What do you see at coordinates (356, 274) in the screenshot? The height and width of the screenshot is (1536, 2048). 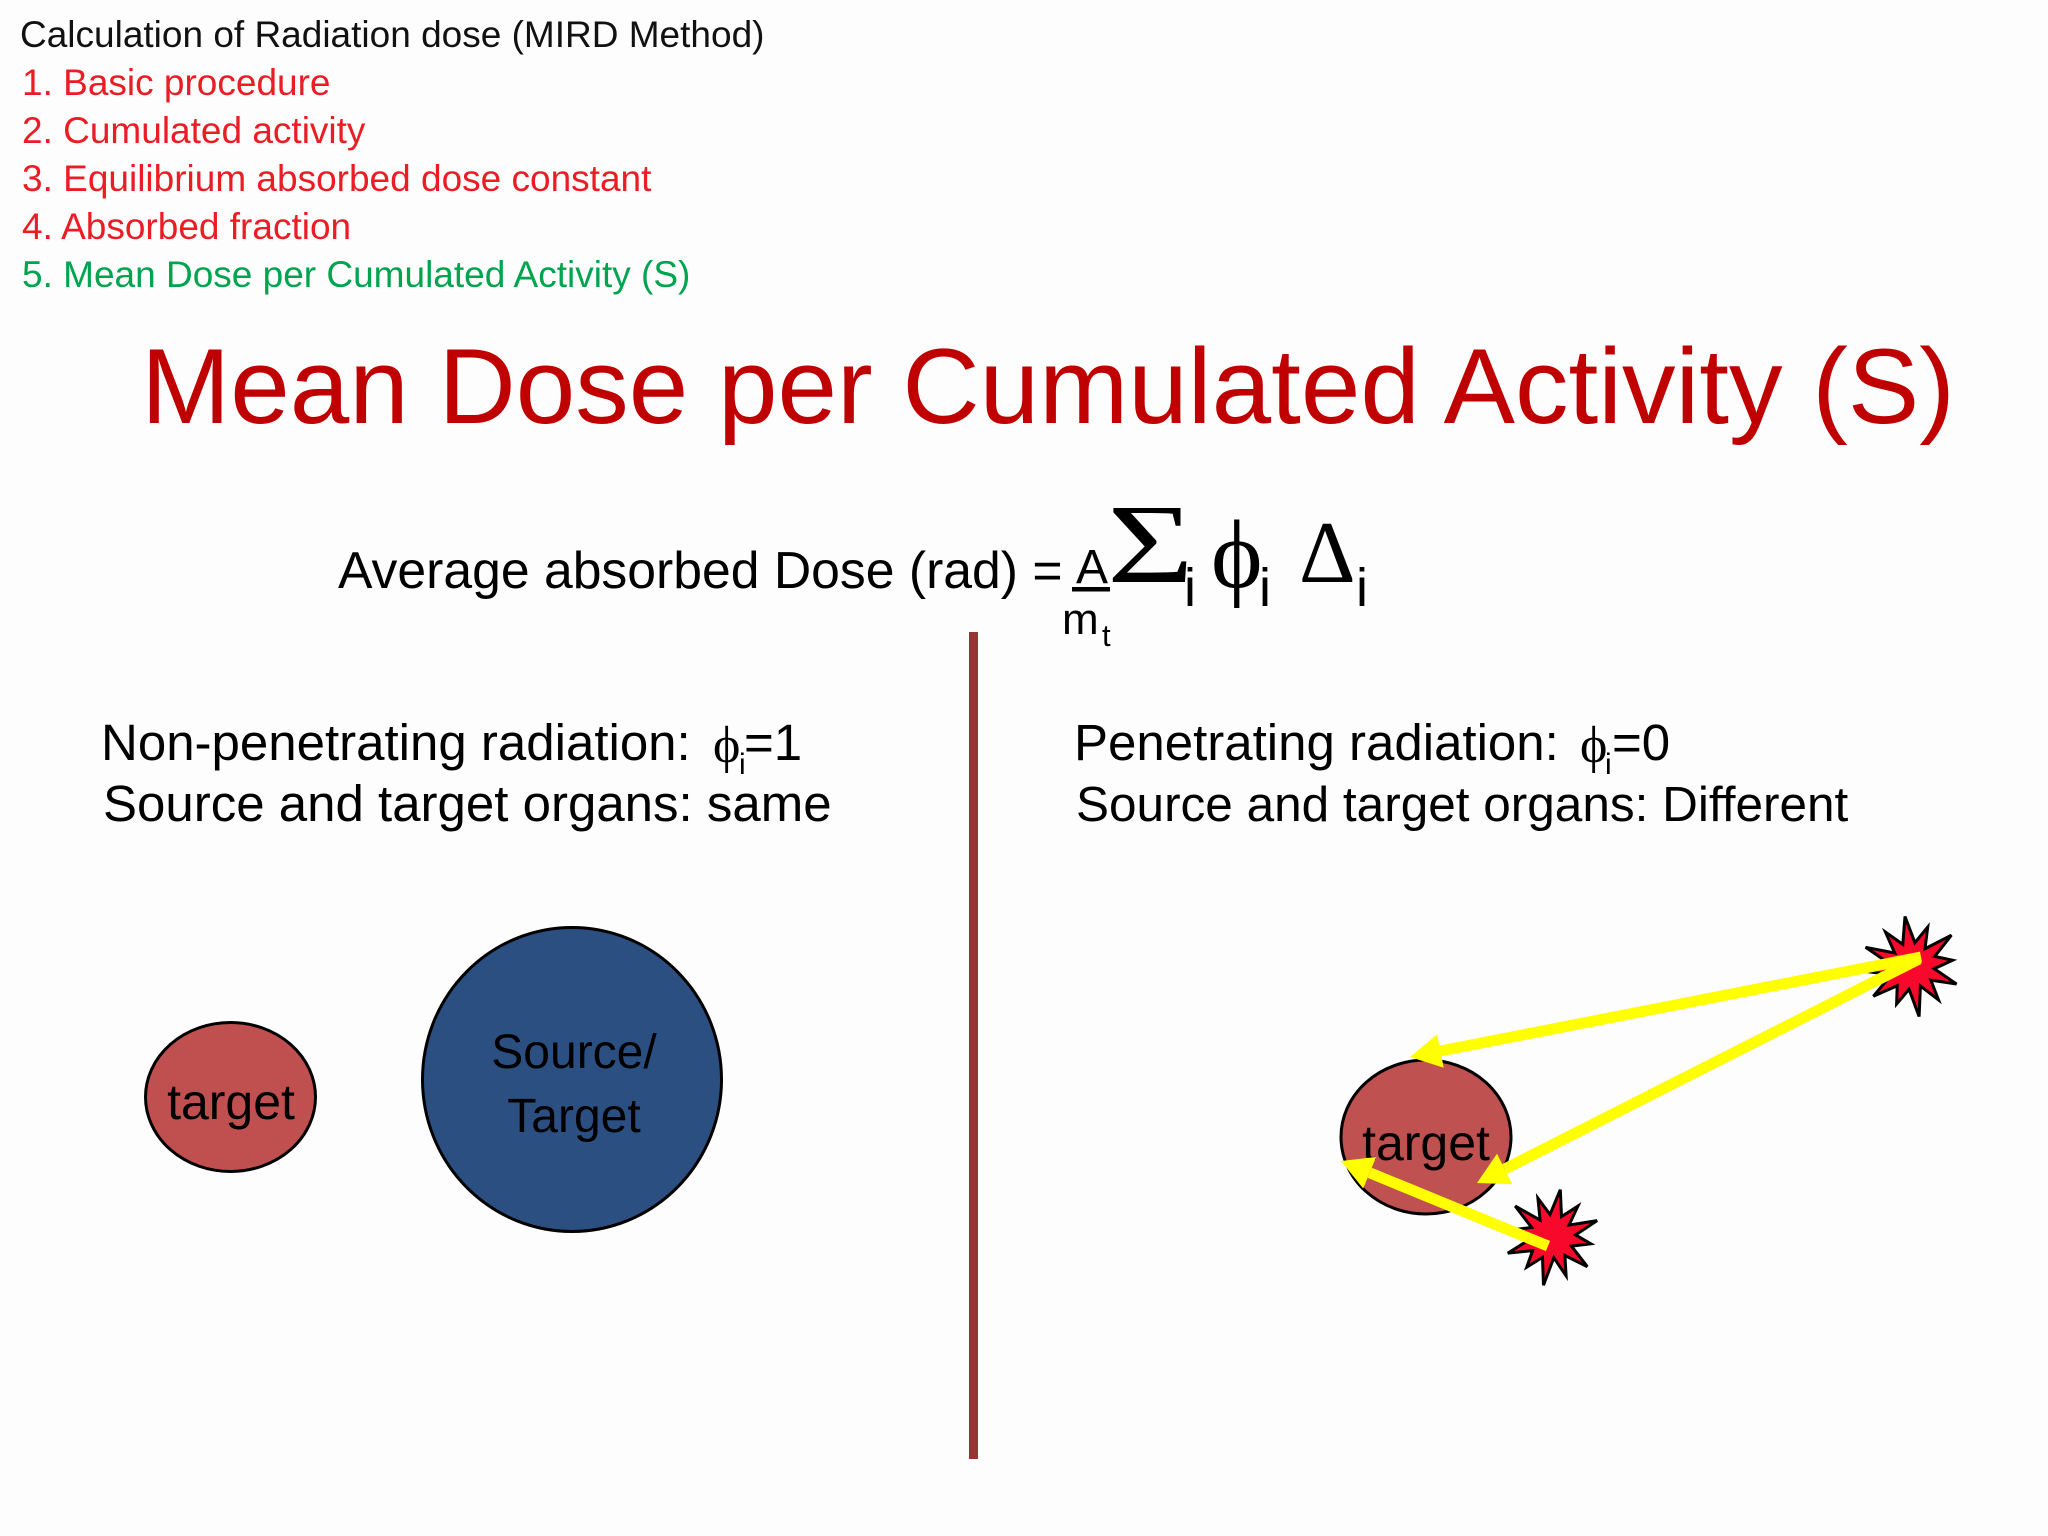 I see `svg-text:5. Mean Dose per Cumulated Act: 5. Mean Dose per Cumulated Activity (S)` at bounding box center [356, 274].